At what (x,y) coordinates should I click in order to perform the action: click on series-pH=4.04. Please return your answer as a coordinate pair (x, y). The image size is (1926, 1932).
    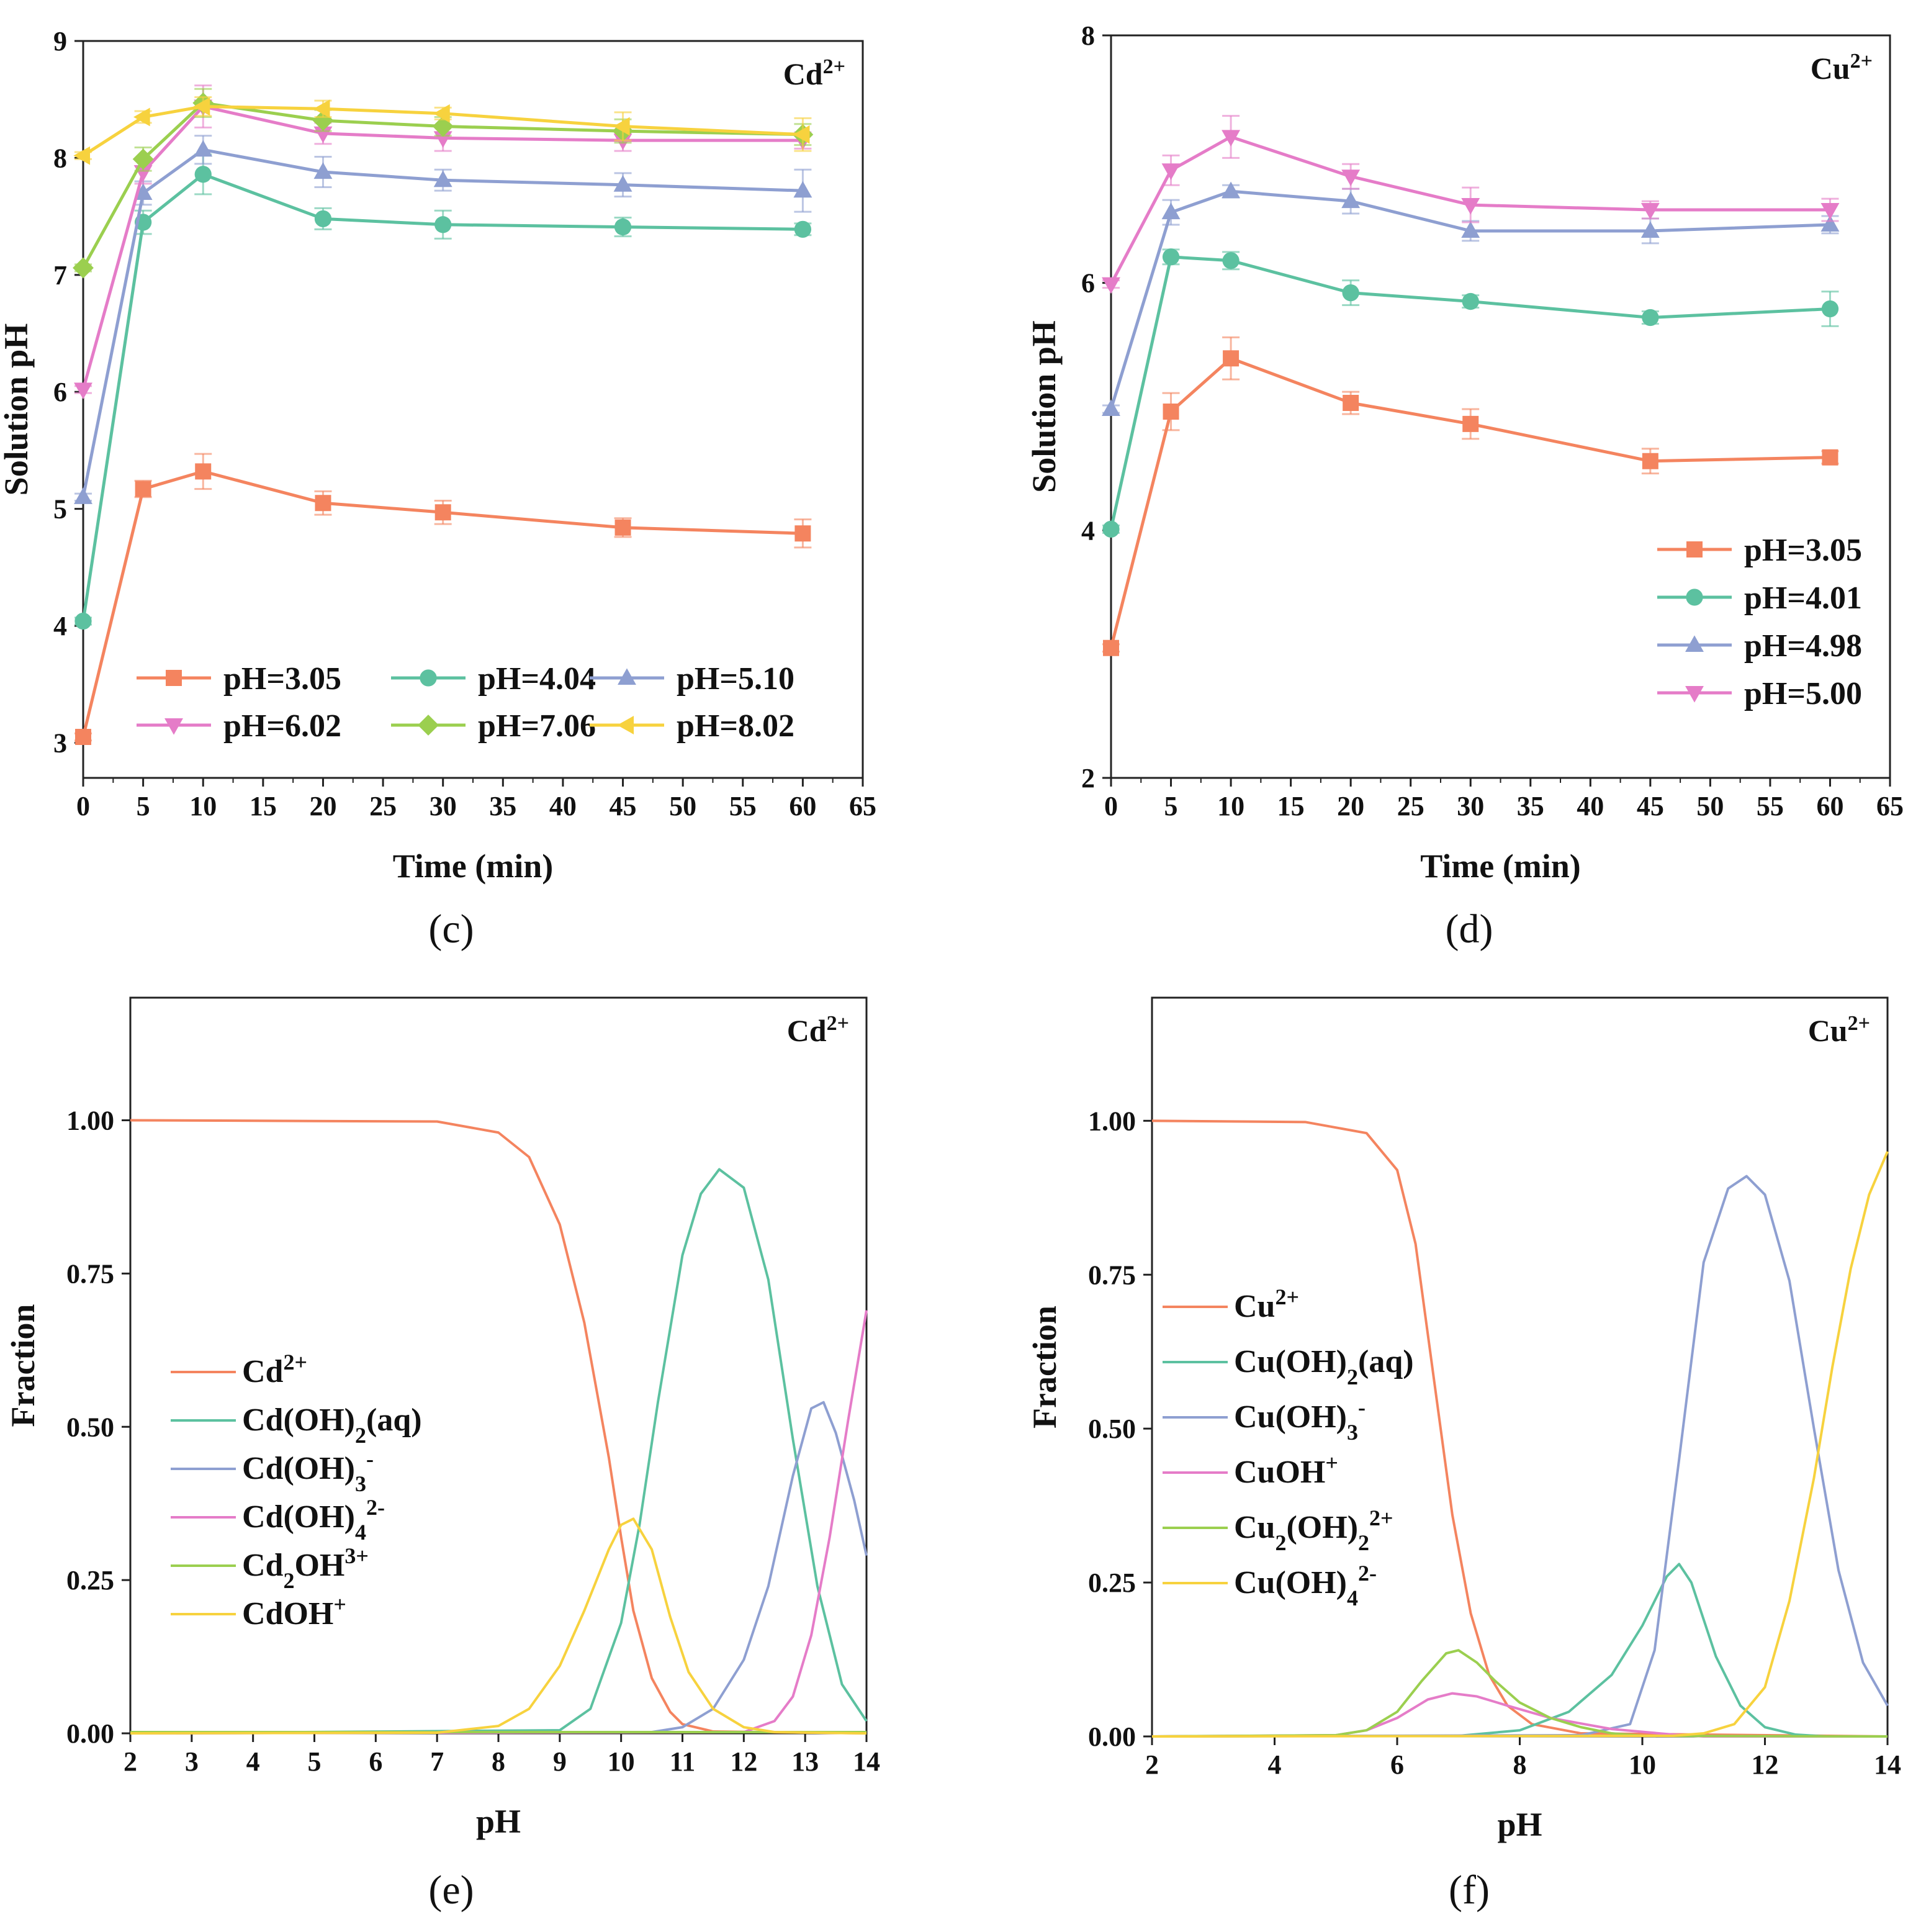
    Looking at the image, I should click on (443, 391).